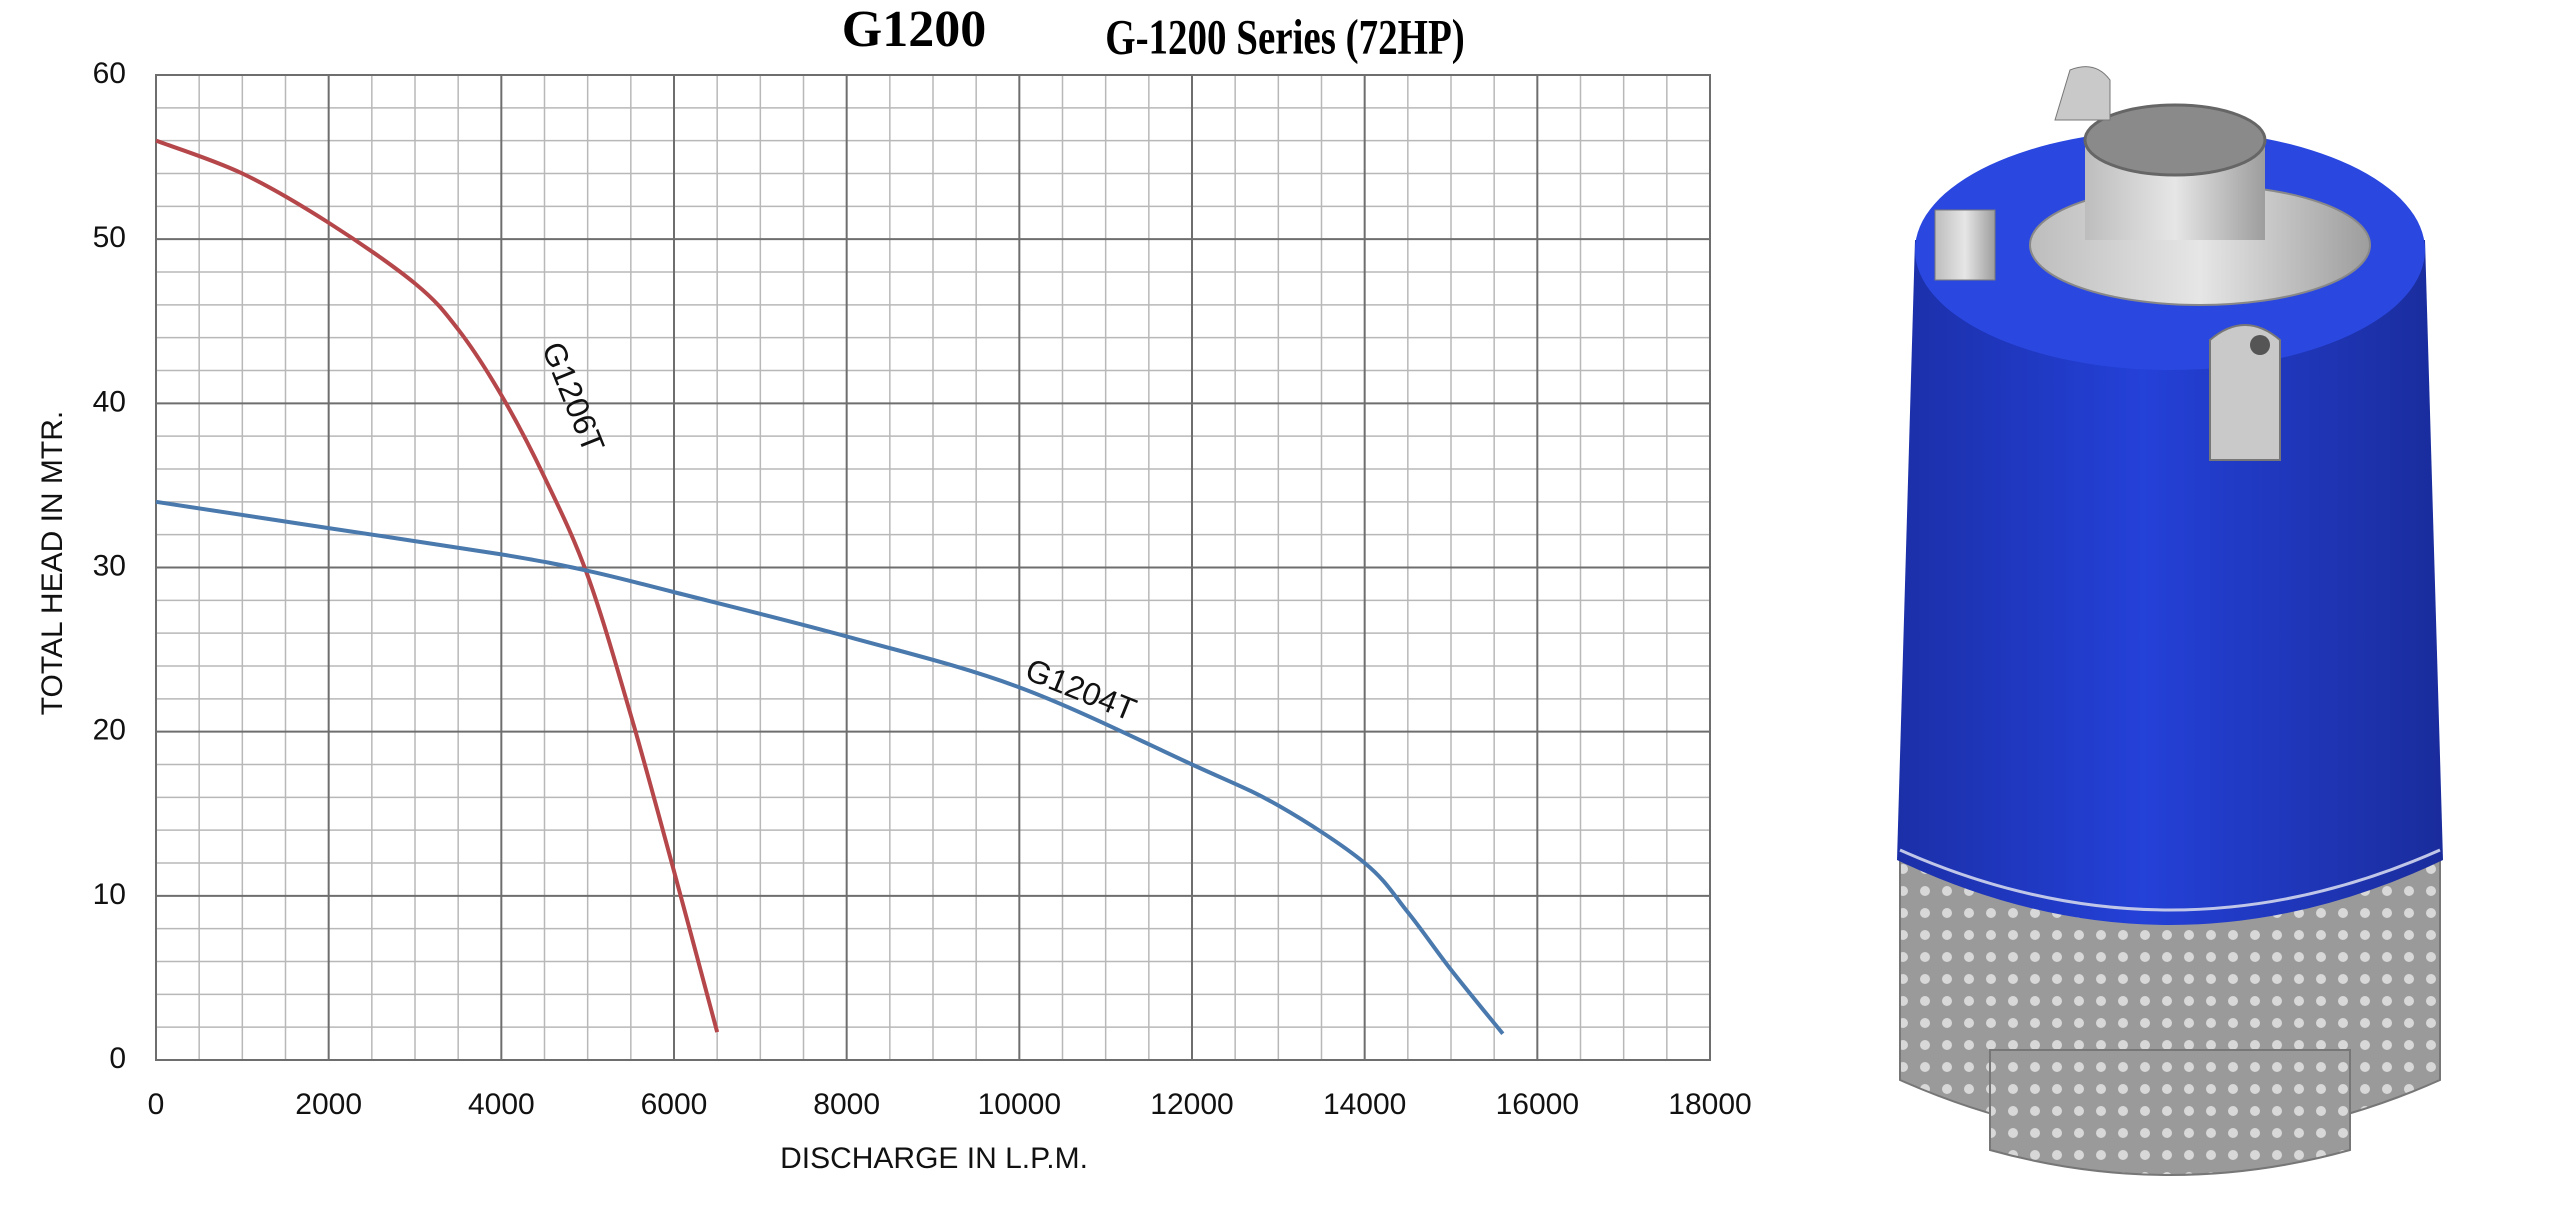  Describe the element at coordinates (1285, 37) in the screenshot. I see `chart-subtitle: G-1200 Series (72HP)` at that location.